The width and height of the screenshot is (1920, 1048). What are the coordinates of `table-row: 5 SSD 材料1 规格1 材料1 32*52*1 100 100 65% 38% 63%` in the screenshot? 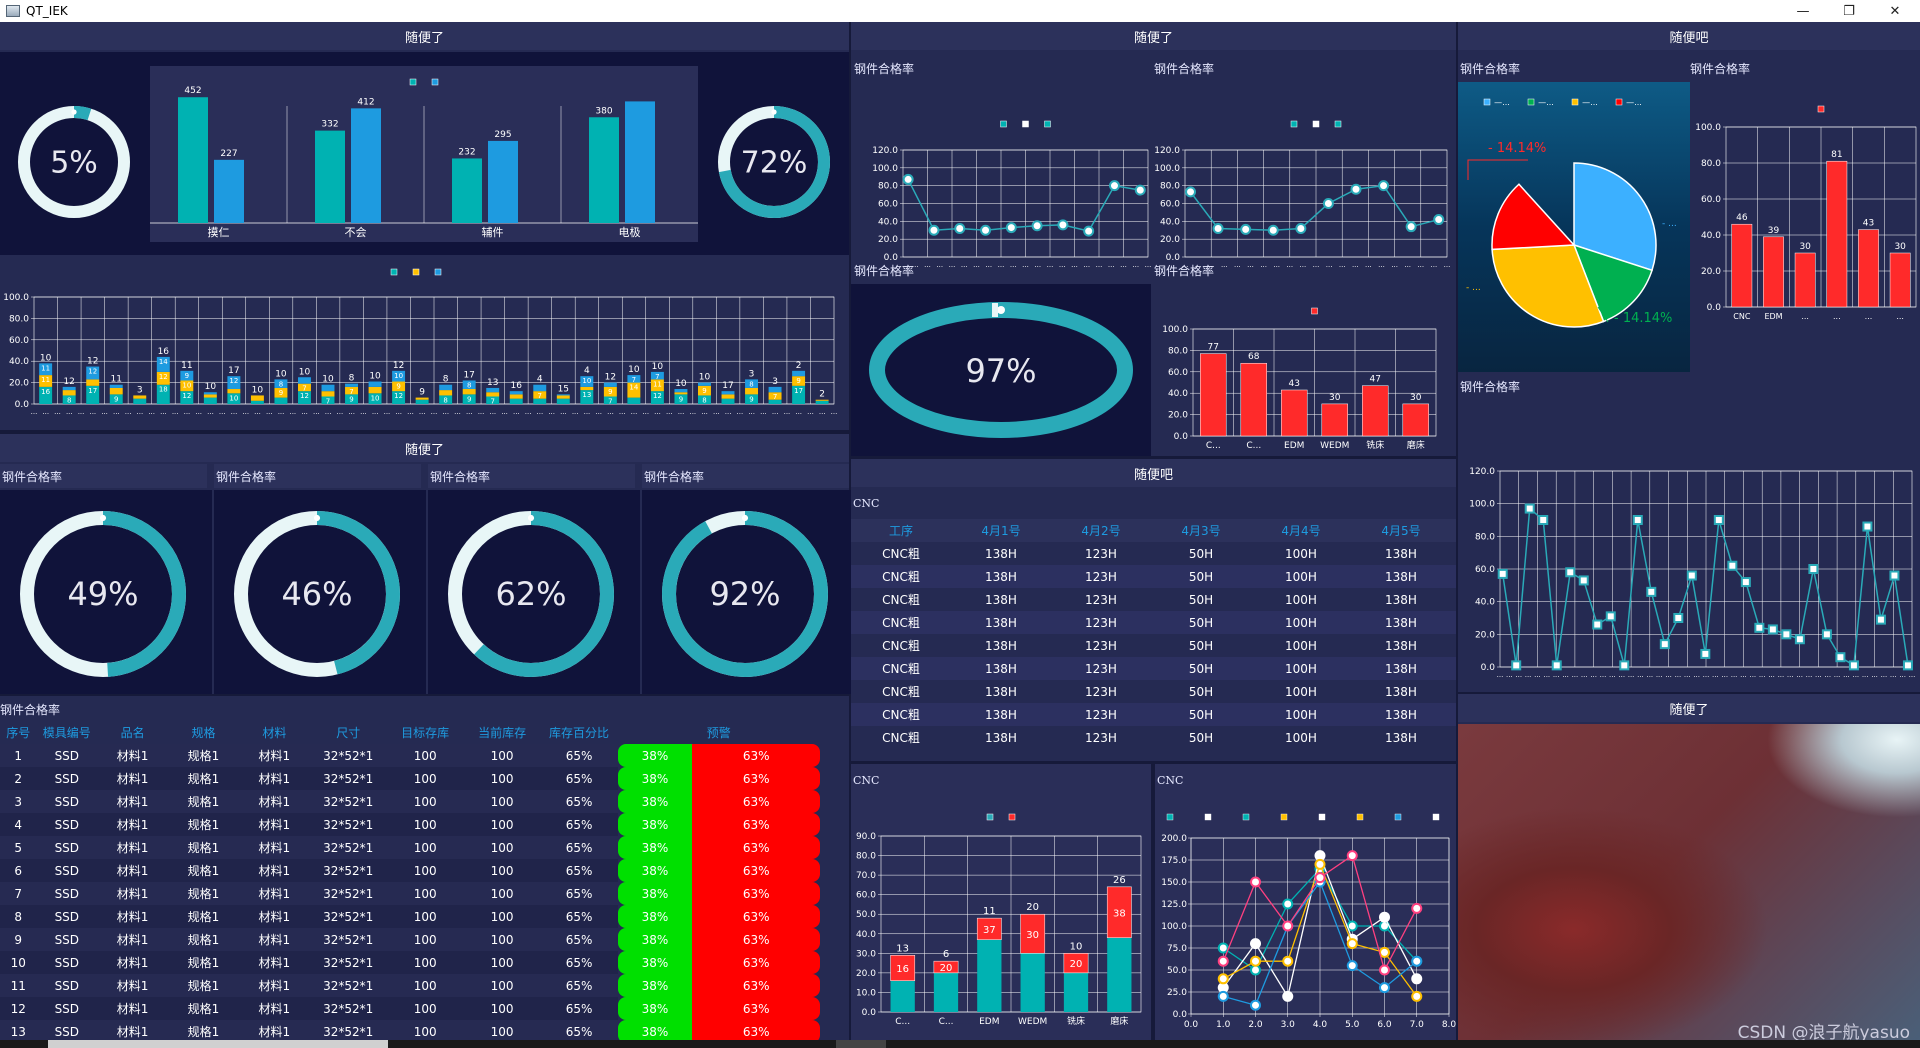 It's located at (410, 847).